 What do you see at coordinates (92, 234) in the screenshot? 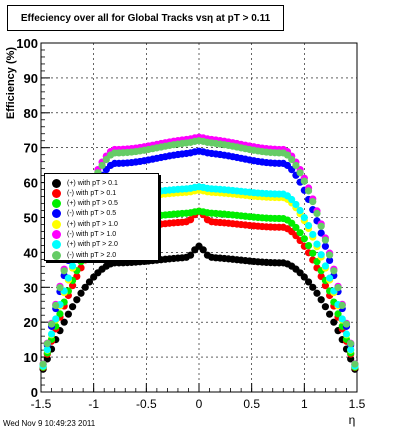
I see `legend-label: (-) with pT > 1.0` at bounding box center [92, 234].